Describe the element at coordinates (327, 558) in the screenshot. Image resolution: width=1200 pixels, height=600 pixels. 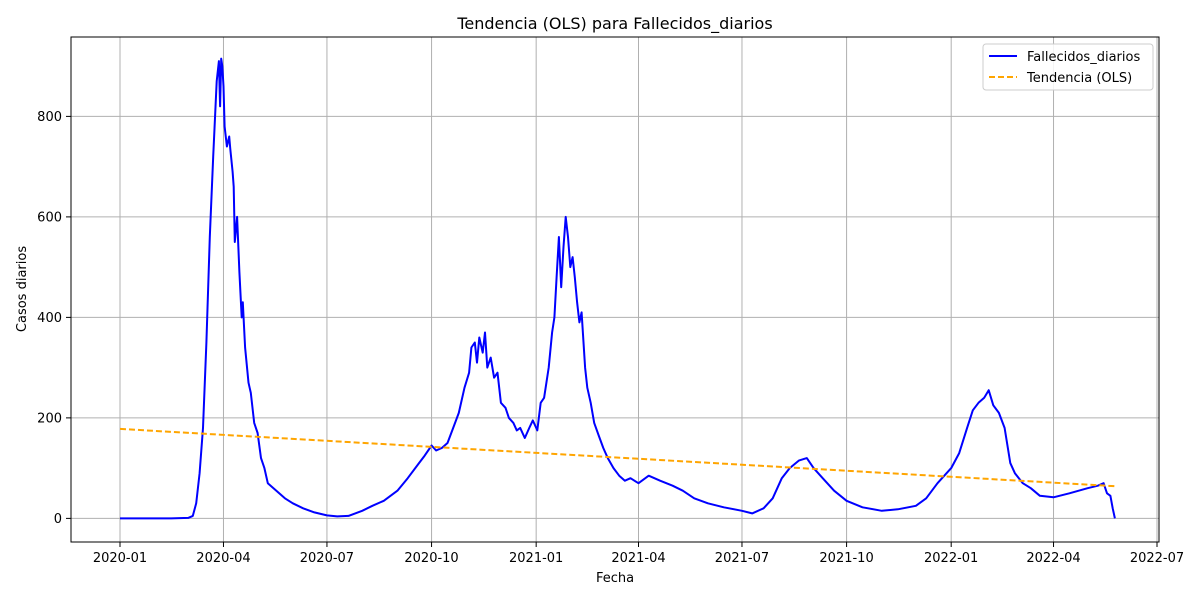
I see `x-tick-label: 2020-07` at that location.